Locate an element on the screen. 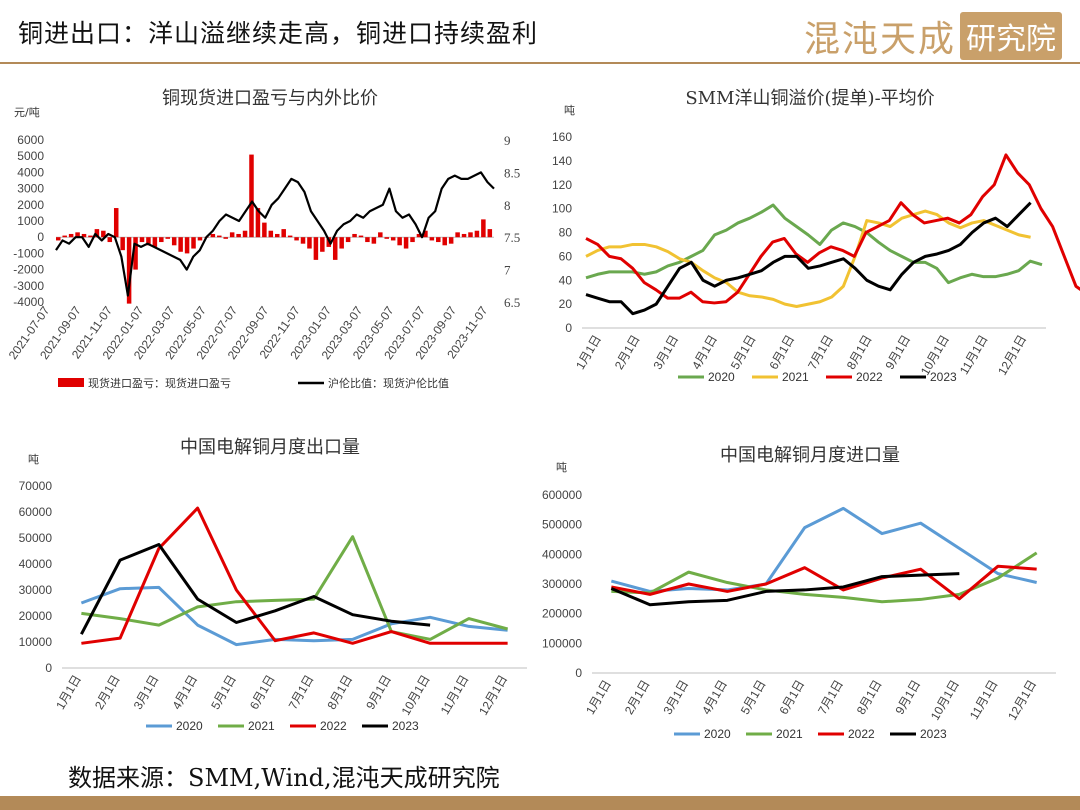 This screenshot has width=1080, height=810. chart-title: 铜现货进口盈亏与内外比价 is located at coordinates (270, 98).